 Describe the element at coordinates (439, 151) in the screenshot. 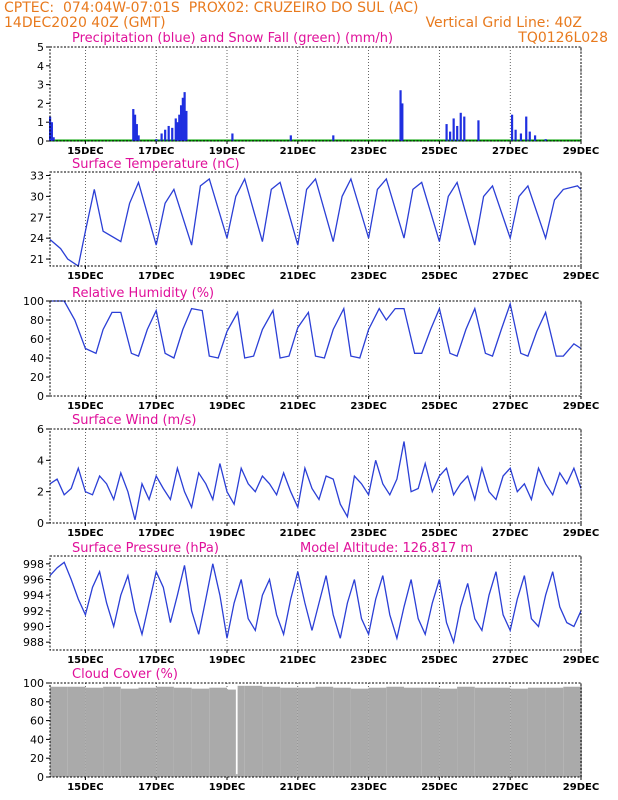

I see `precip-xtick-label: 25DEC` at that location.